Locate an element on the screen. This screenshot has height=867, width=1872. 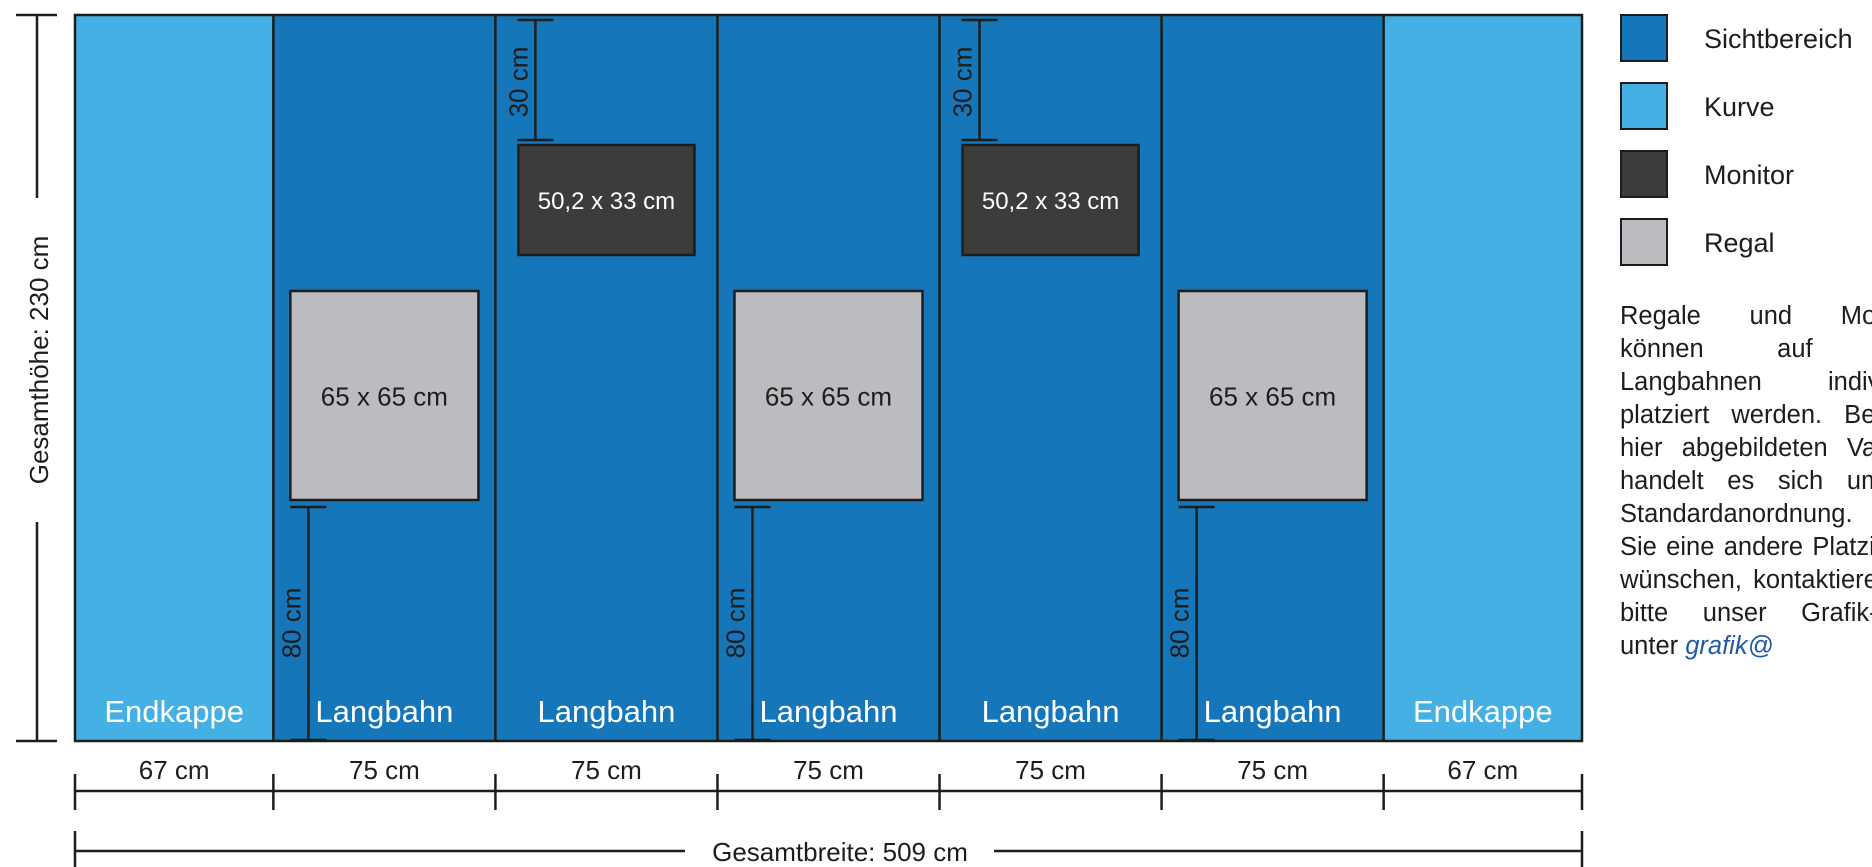
sichtbereich-swatch is located at coordinates (1644, 38).